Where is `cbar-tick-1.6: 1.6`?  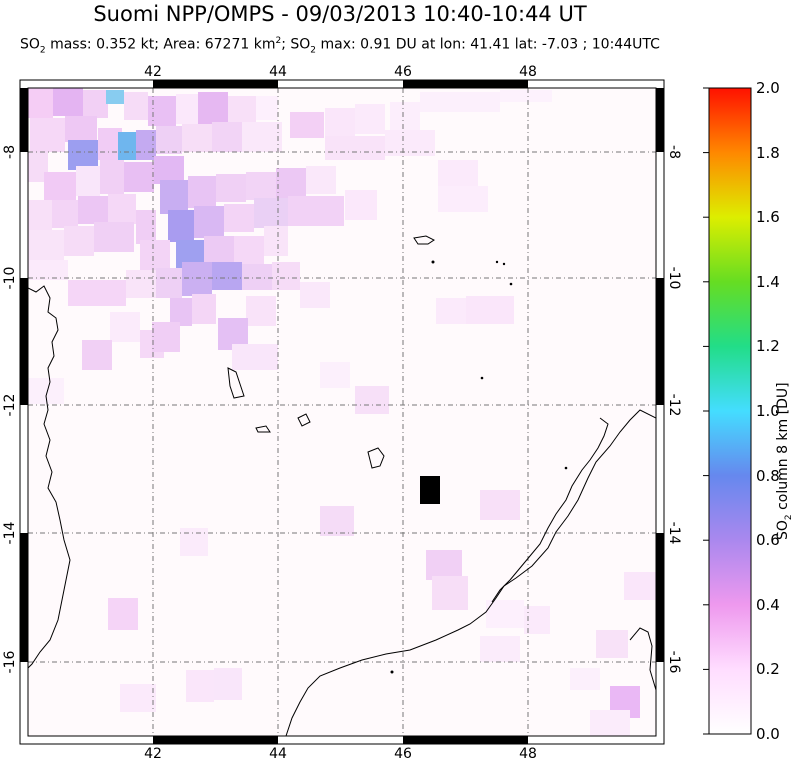
cbar-tick-1.6: 1.6 is located at coordinates (768, 217).